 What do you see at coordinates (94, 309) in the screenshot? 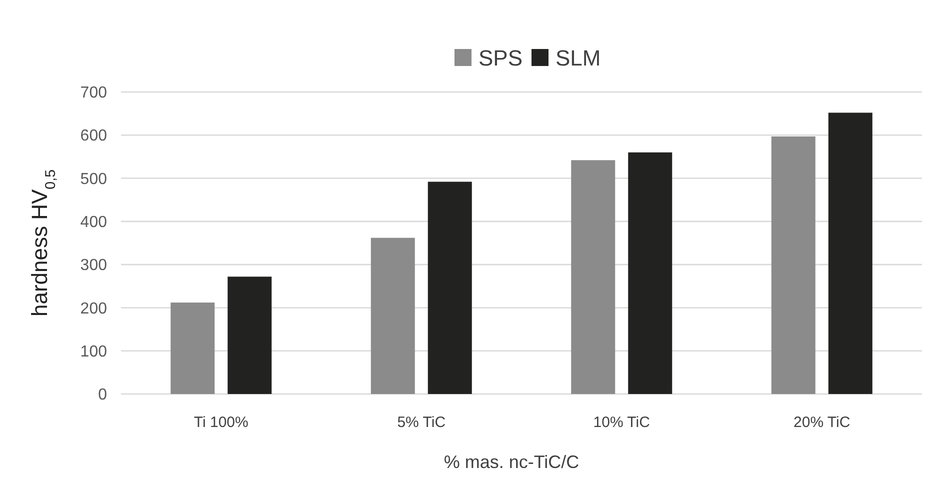
I see `y-tick-label: 200` at bounding box center [94, 309].